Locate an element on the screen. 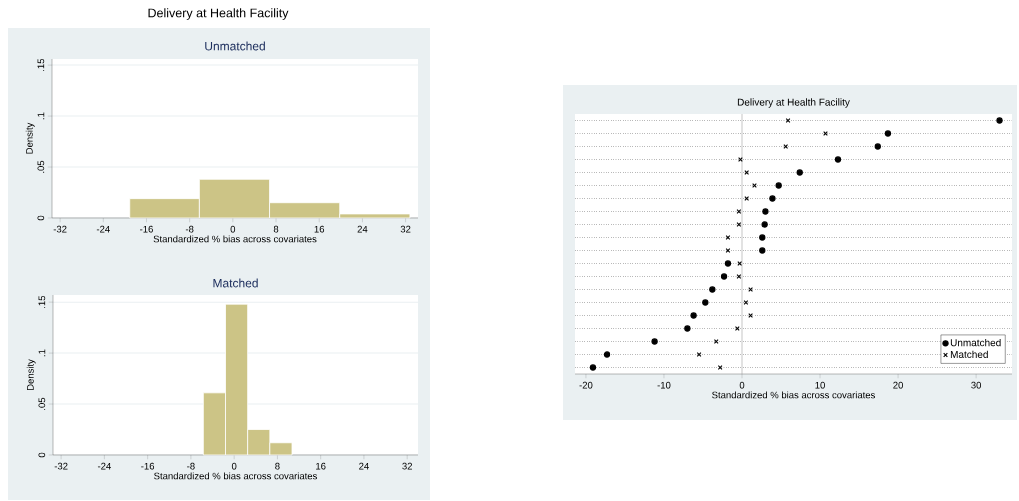  legend-label: Unmatched is located at coordinates (975, 342).